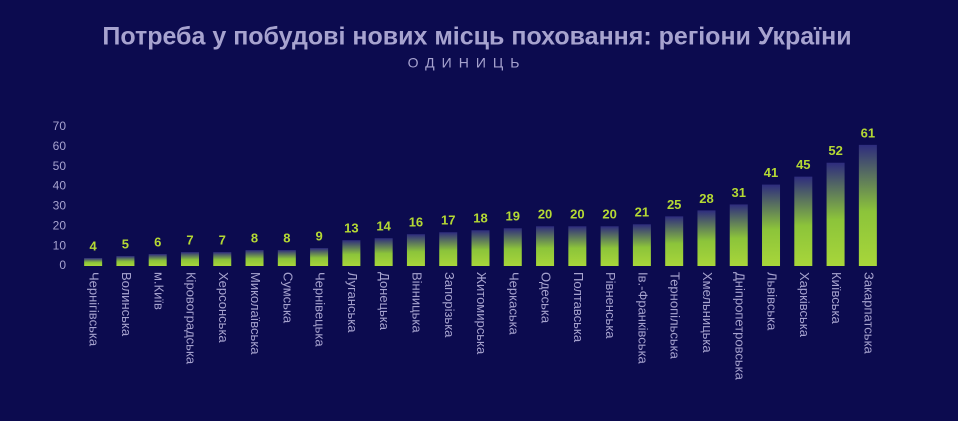 The height and width of the screenshot is (421, 958). What do you see at coordinates (351, 228) in the screenshot?
I see `value-label: 13` at bounding box center [351, 228].